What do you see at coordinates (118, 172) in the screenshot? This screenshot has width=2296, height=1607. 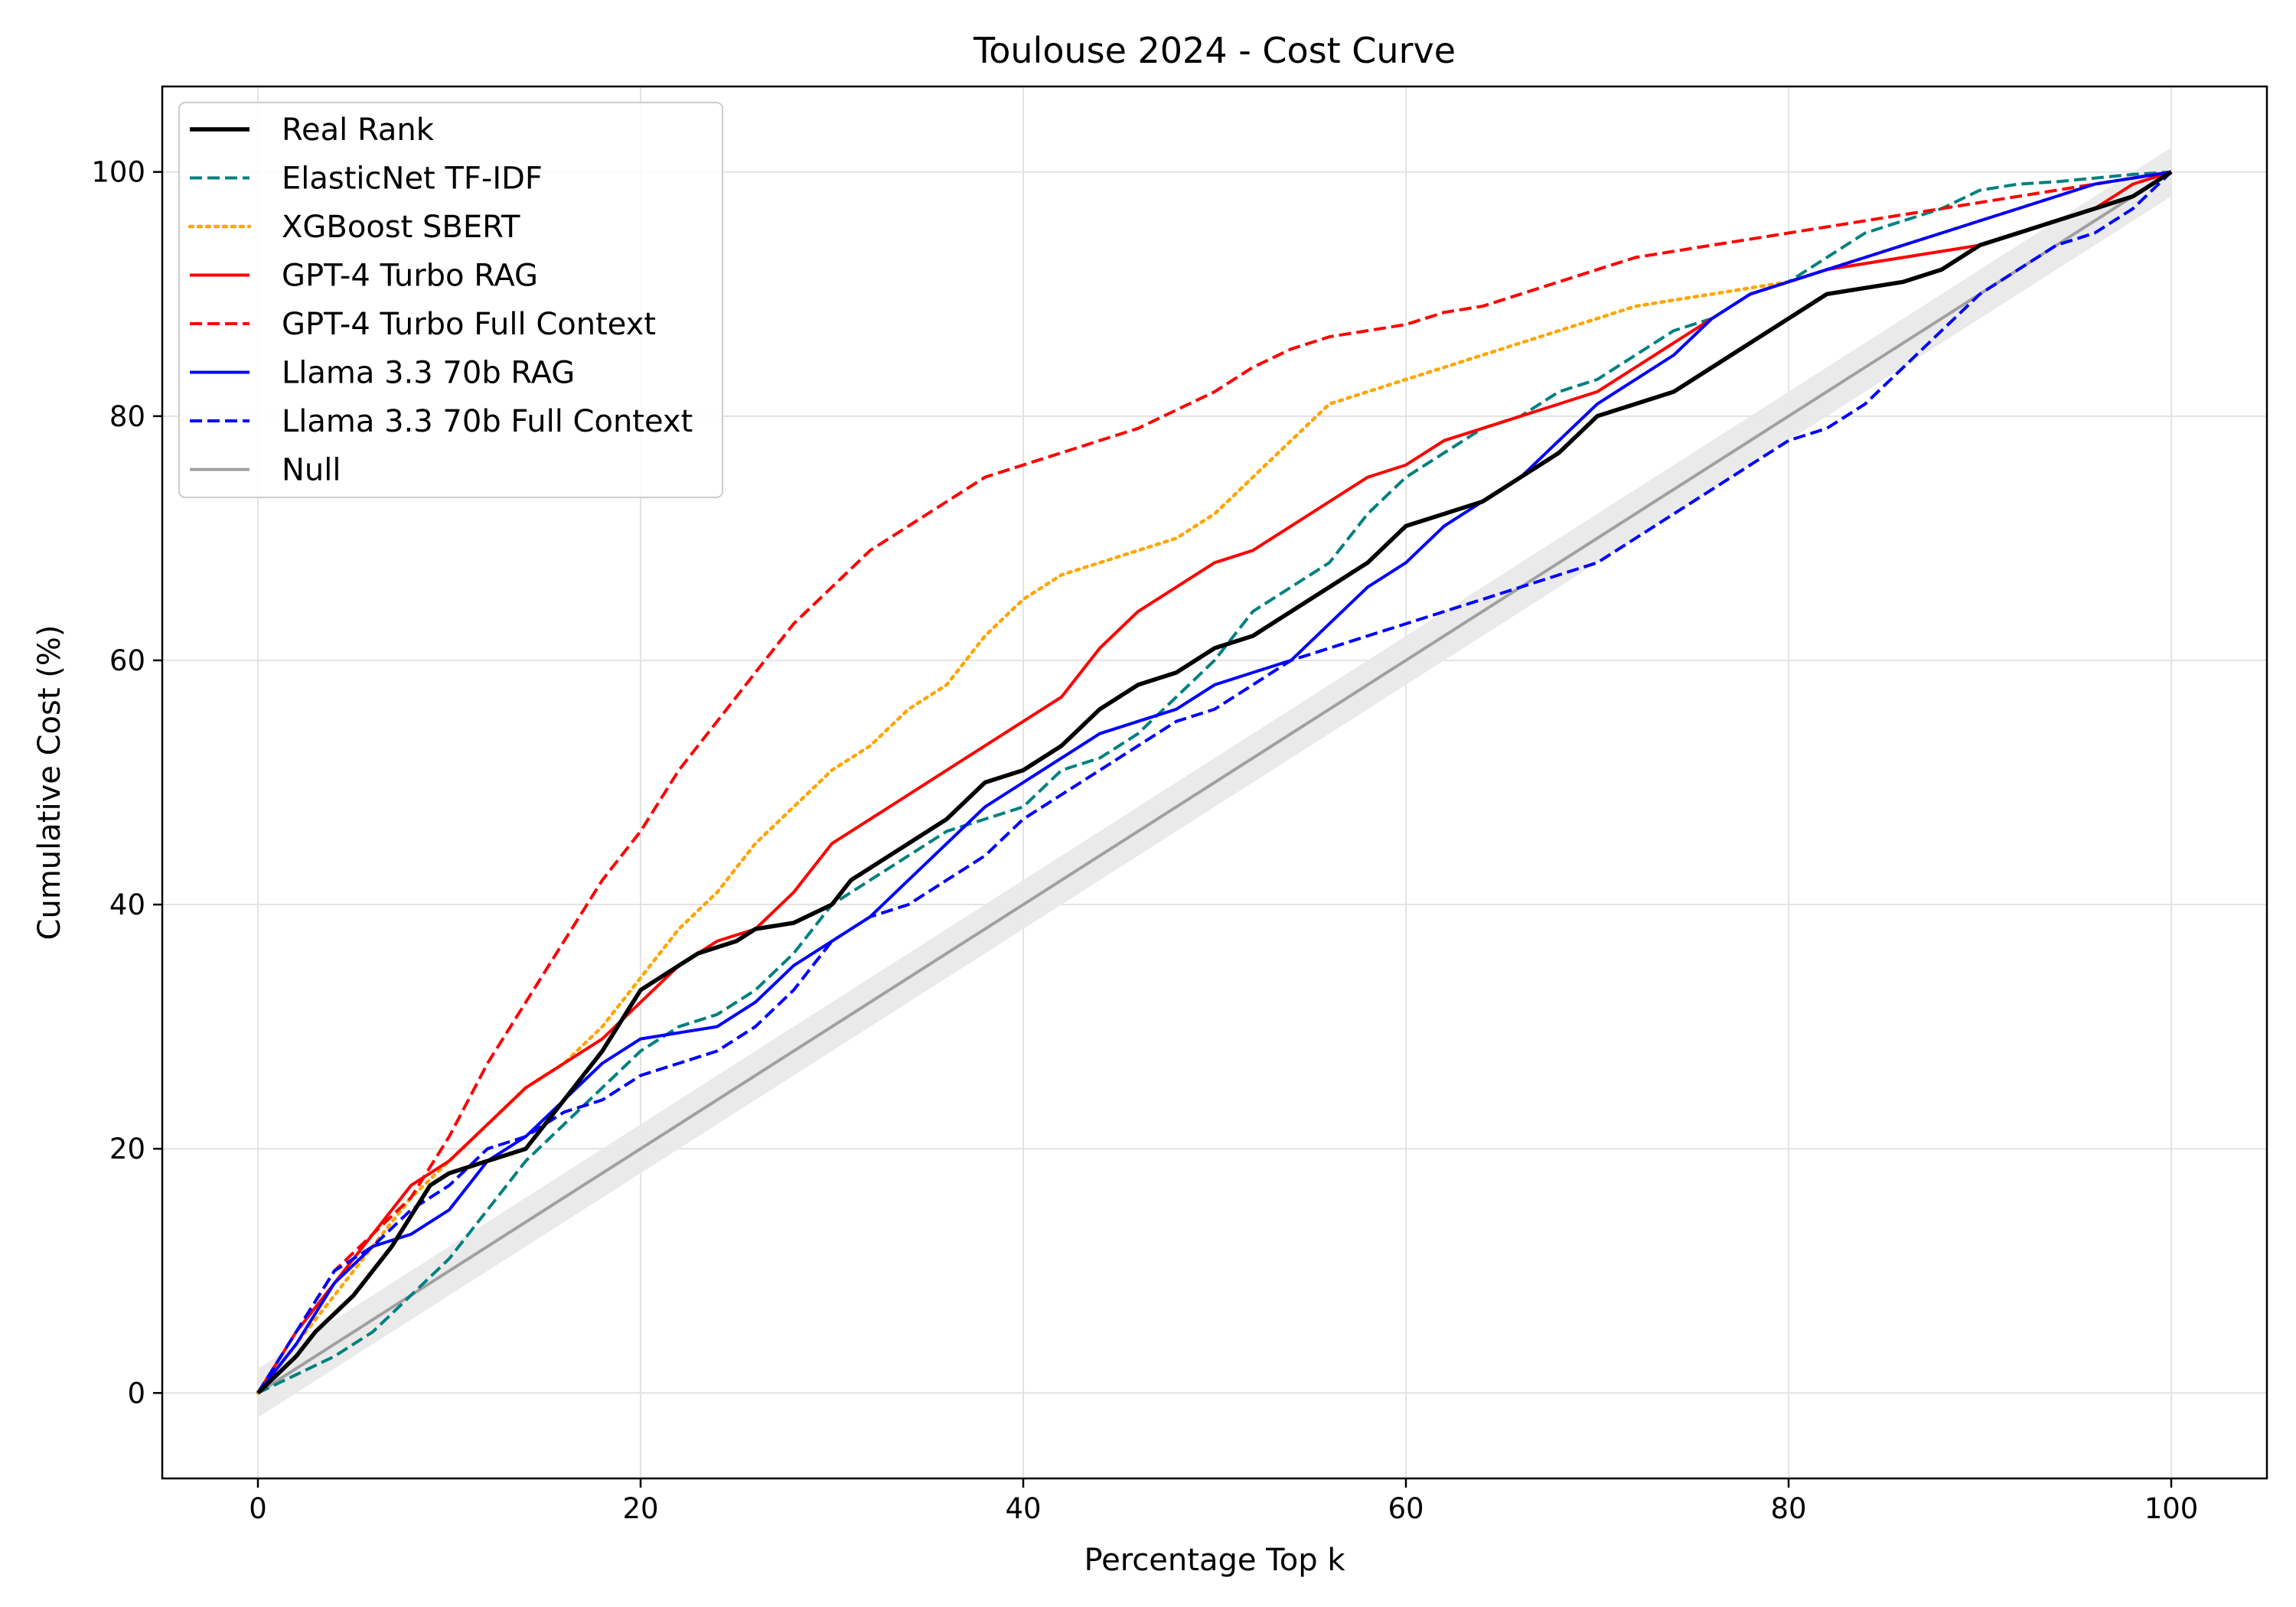 I see `y-tick-label: 100` at bounding box center [118, 172].